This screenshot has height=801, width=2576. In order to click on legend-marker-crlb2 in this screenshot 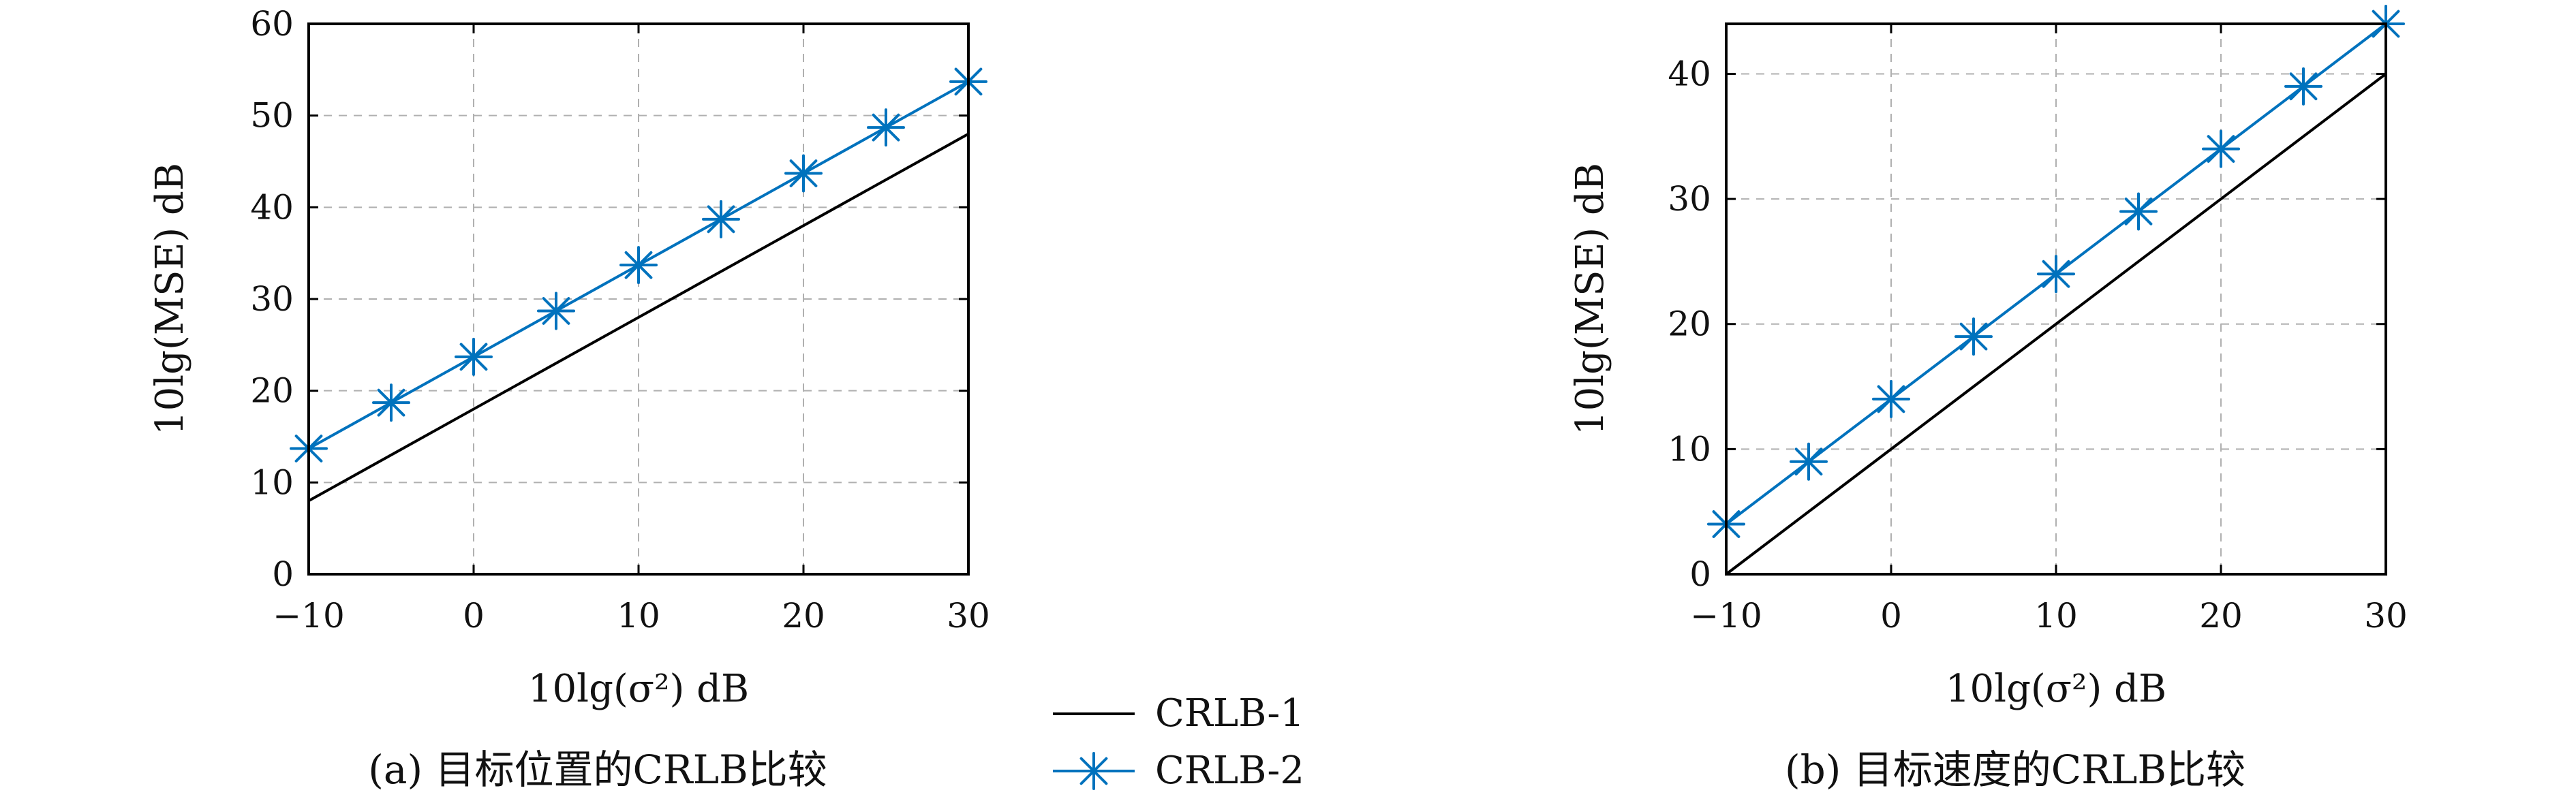, I will do `click(1094, 771)`.